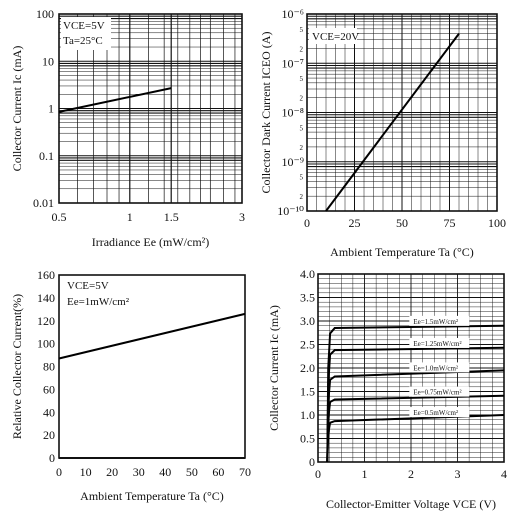  I want to click on x-tick-label: 4, so click(504, 474).